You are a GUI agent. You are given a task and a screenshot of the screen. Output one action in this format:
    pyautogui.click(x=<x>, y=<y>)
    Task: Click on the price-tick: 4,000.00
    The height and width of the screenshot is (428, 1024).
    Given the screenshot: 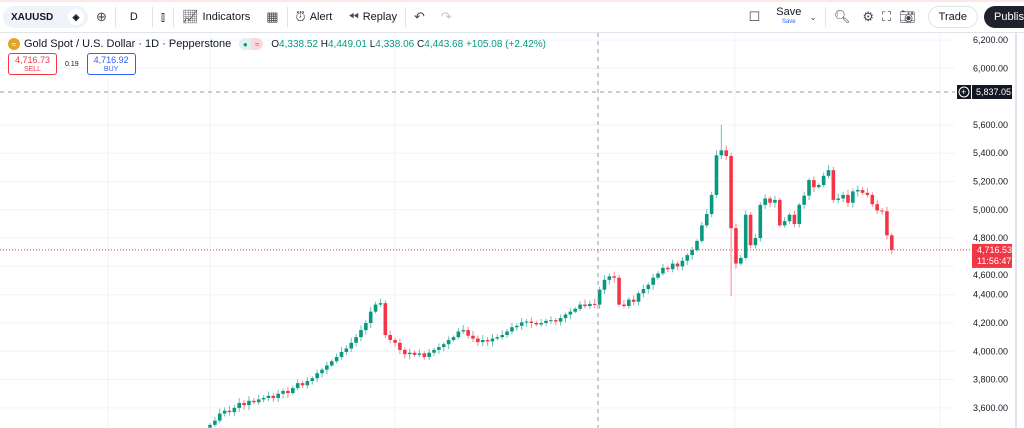 What is the action you would take?
    pyautogui.click(x=990, y=351)
    